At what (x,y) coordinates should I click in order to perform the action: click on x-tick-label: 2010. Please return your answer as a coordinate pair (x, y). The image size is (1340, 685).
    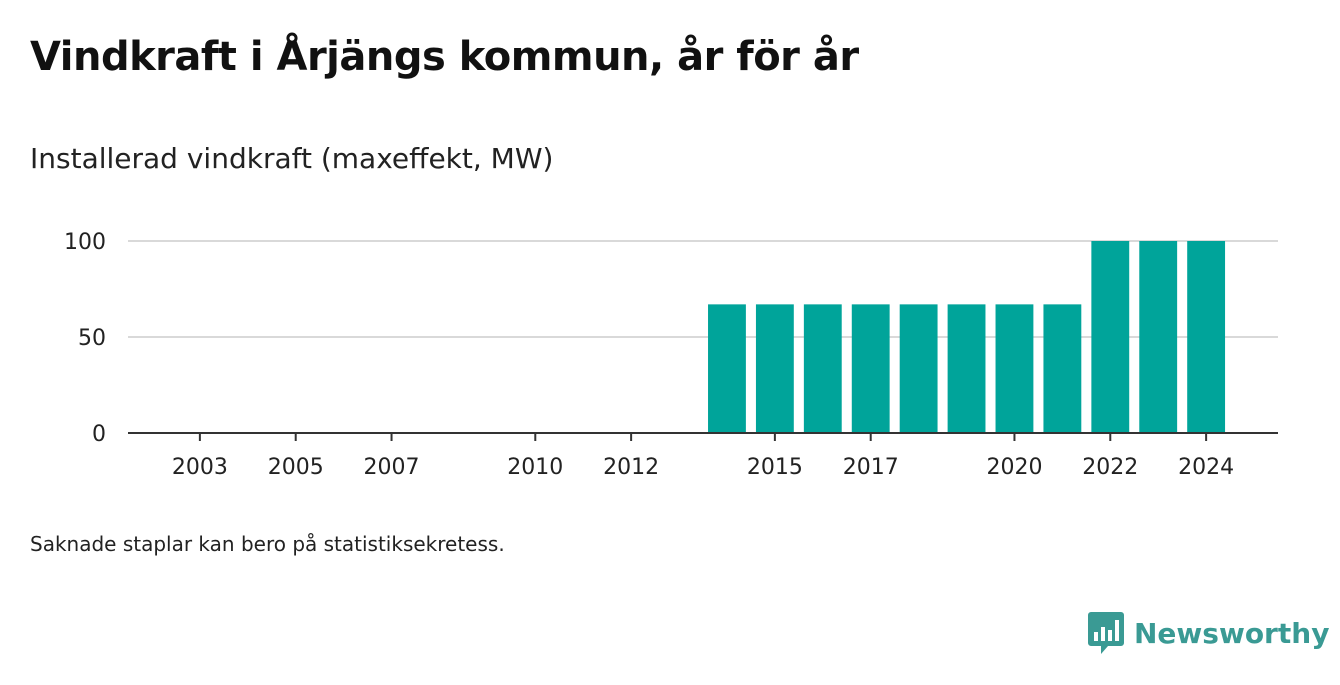
    Looking at the image, I should click on (535, 467).